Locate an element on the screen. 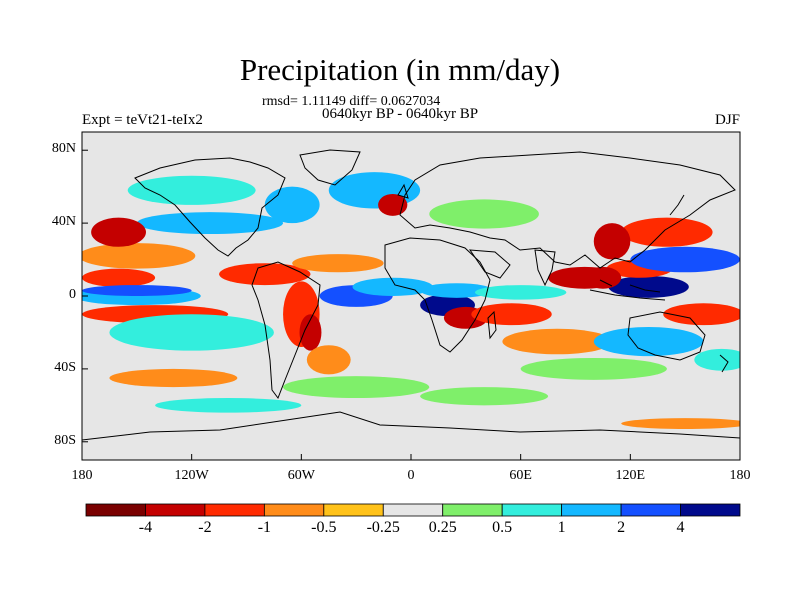 This screenshot has height=600, width=800. colorbar-level-label: 1 is located at coordinates (561, 527).